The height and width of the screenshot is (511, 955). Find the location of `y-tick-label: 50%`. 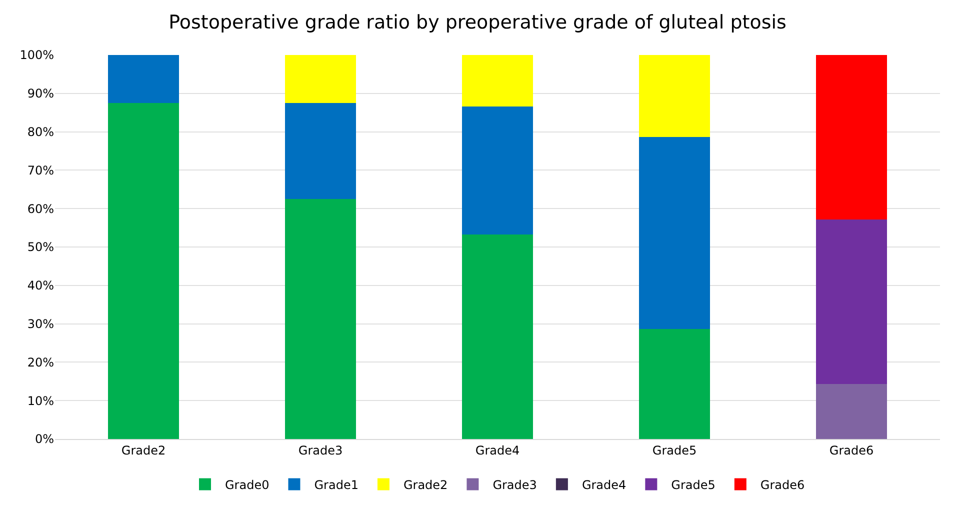

y-tick-label: 50% is located at coordinates (40, 247).